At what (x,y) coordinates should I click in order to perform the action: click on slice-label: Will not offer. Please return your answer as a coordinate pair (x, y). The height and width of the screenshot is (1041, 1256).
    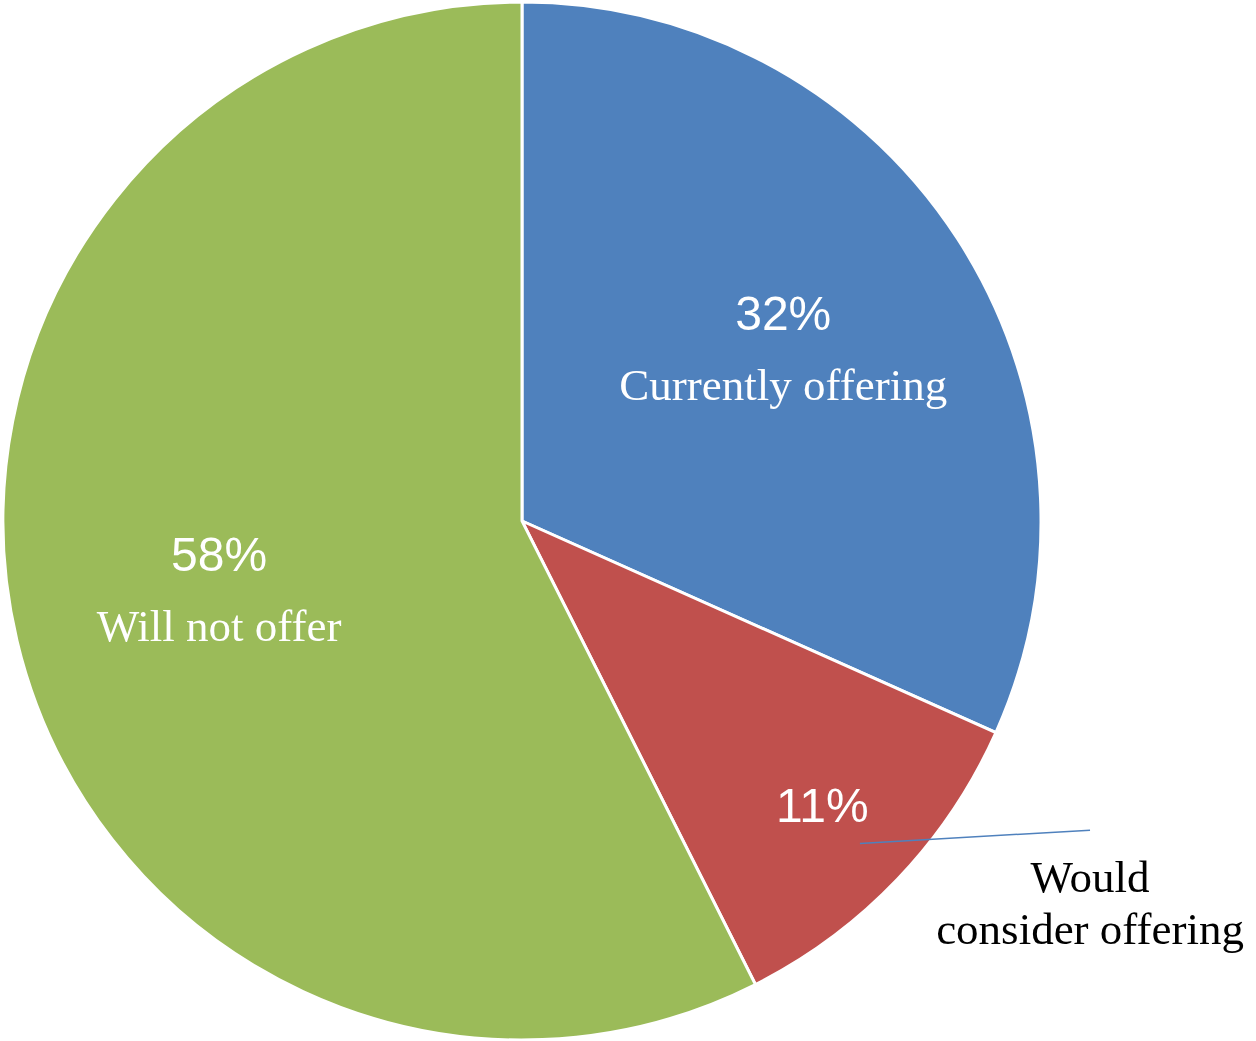
    Looking at the image, I should click on (219, 625).